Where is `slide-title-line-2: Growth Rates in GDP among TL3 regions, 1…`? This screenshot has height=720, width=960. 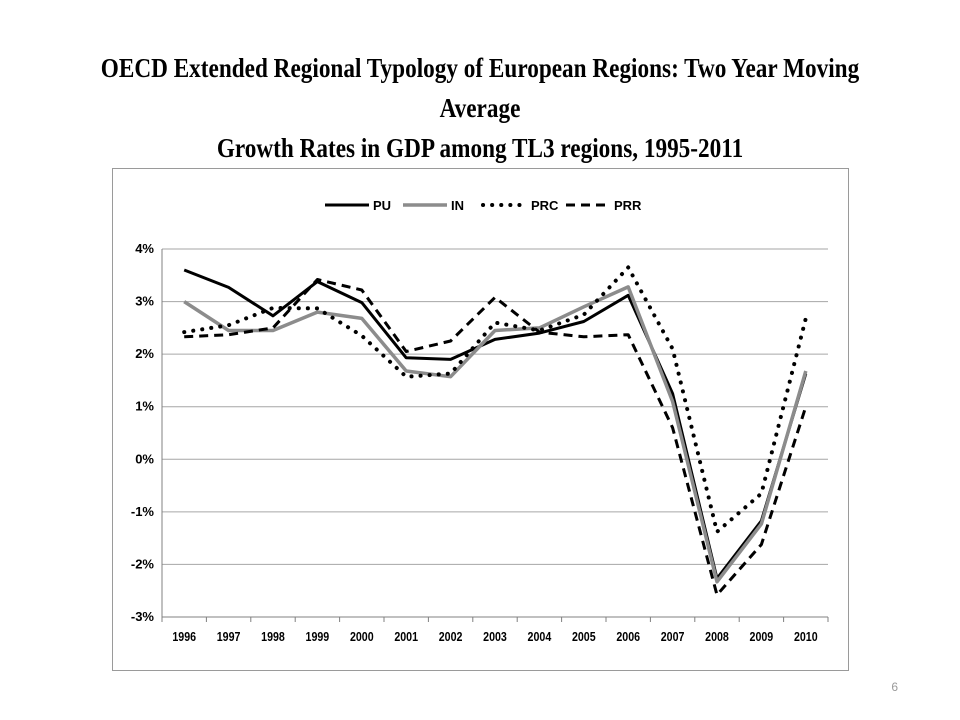
slide-title-line-2: Growth Rates in GDP among TL3 regions, 1… is located at coordinates (480, 148).